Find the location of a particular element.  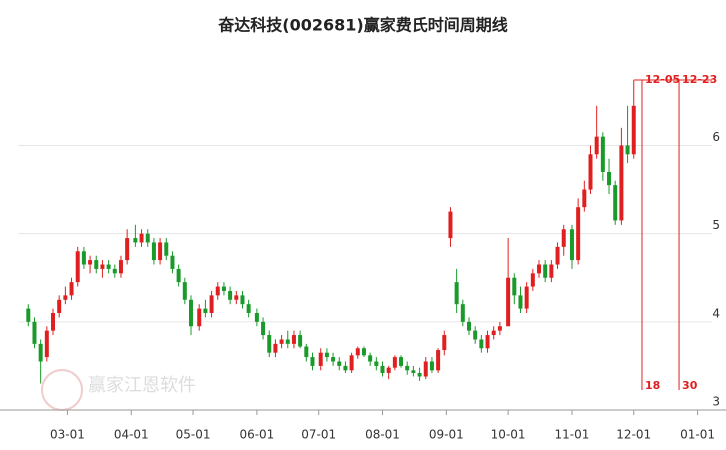

y-tick-label: 4 is located at coordinates (716, 313).